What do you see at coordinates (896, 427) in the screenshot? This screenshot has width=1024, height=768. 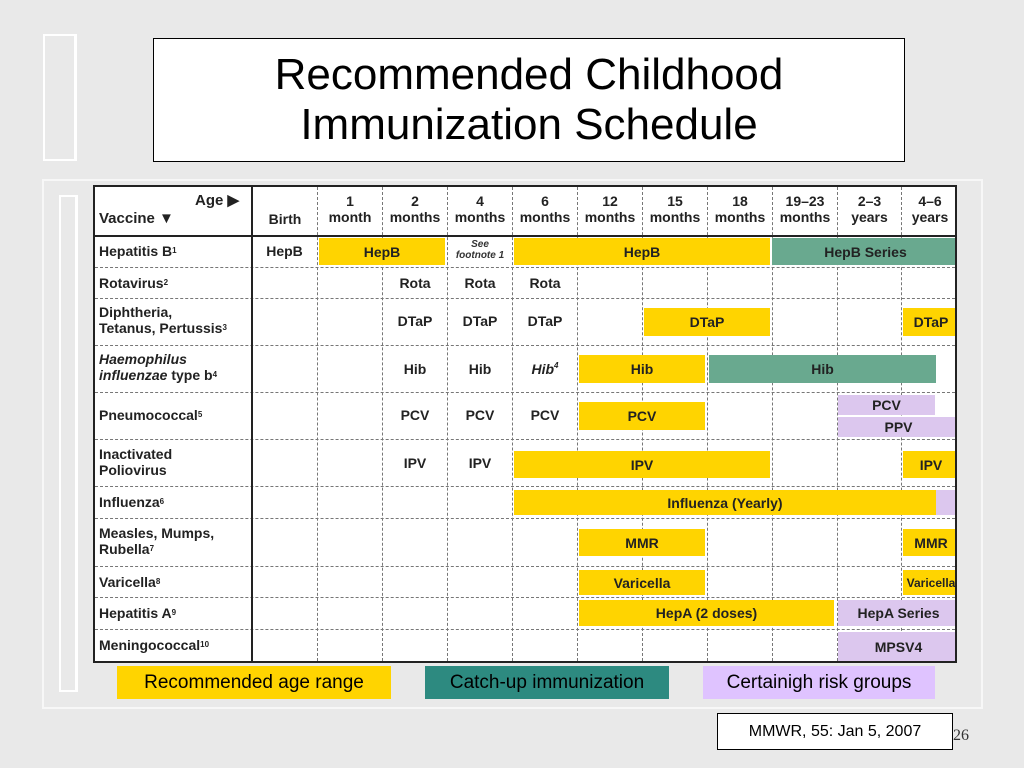 I see `ppv-risk-bar: PPV` at bounding box center [896, 427].